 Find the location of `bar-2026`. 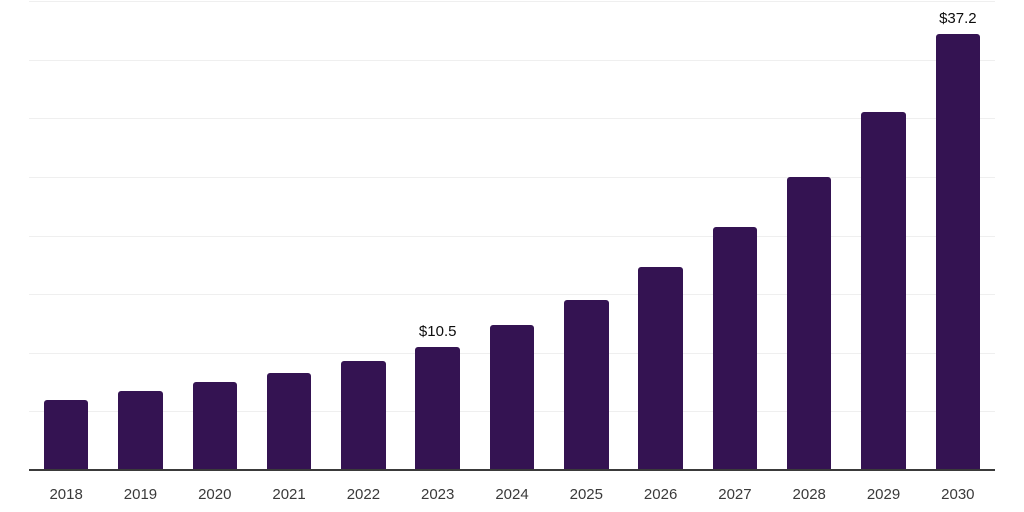

bar-2026 is located at coordinates (660, 368).